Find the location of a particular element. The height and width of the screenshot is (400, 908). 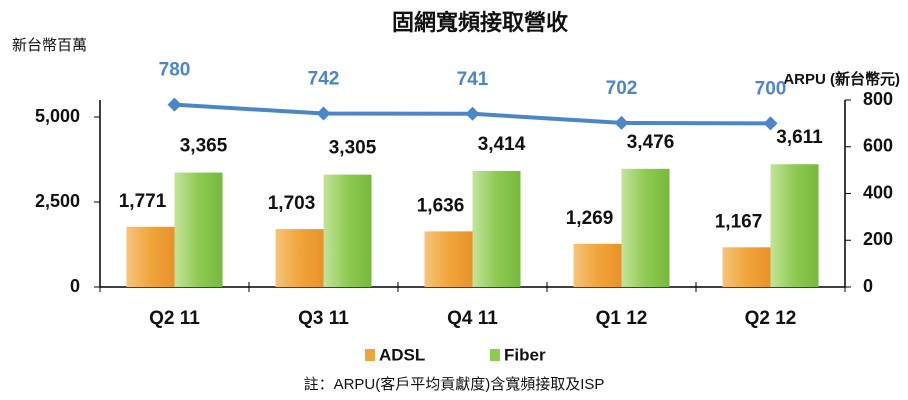

data-label: 3,365 is located at coordinates (204, 146).